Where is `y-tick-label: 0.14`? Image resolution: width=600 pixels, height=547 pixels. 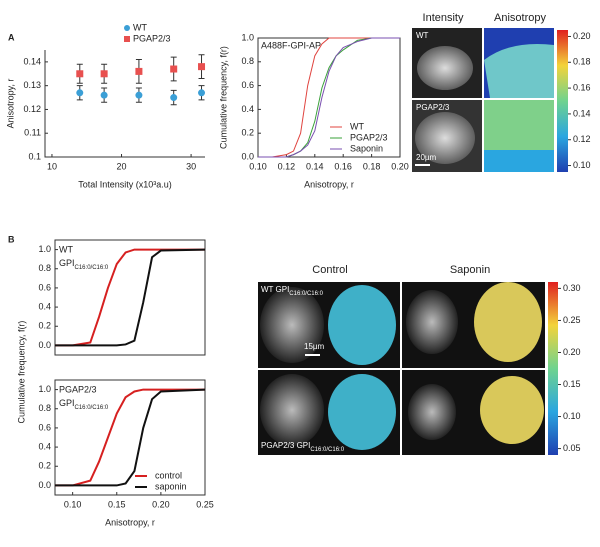
y-tick-label: 0.14 is located at coordinates (32, 61).